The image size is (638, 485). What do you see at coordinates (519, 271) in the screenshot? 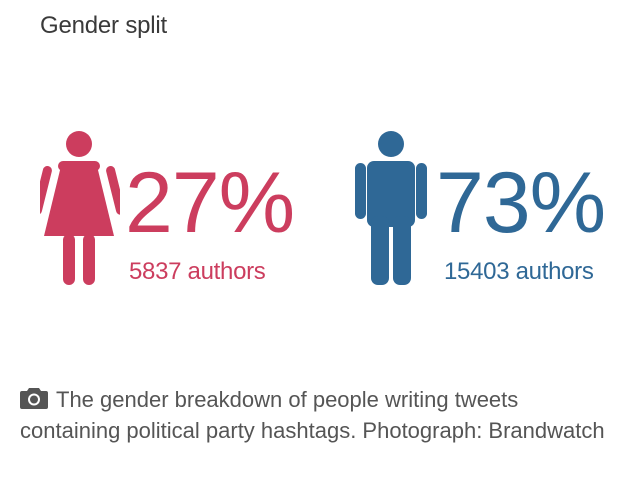
I see `male-count: 15403 authors` at bounding box center [519, 271].